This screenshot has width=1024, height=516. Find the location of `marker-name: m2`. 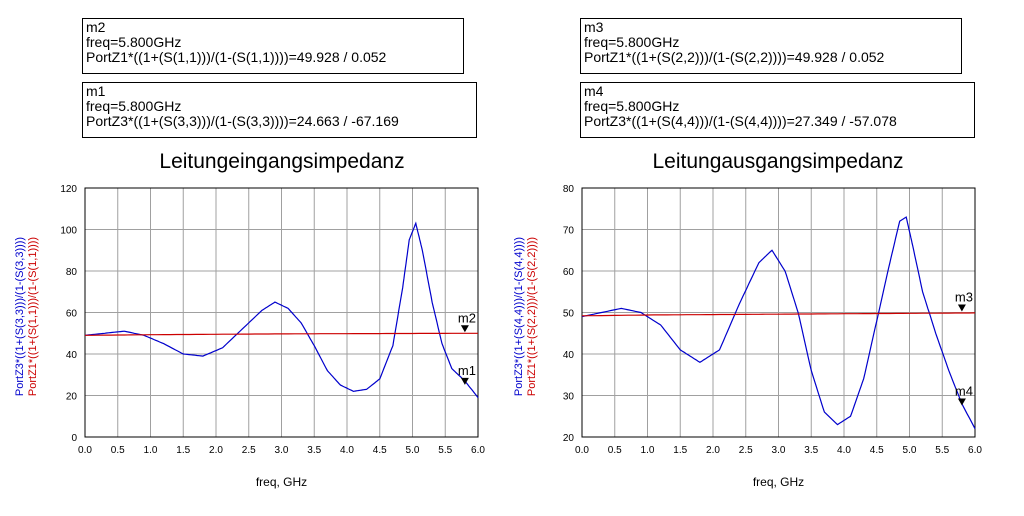

marker-name: m2 is located at coordinates (96, 27).